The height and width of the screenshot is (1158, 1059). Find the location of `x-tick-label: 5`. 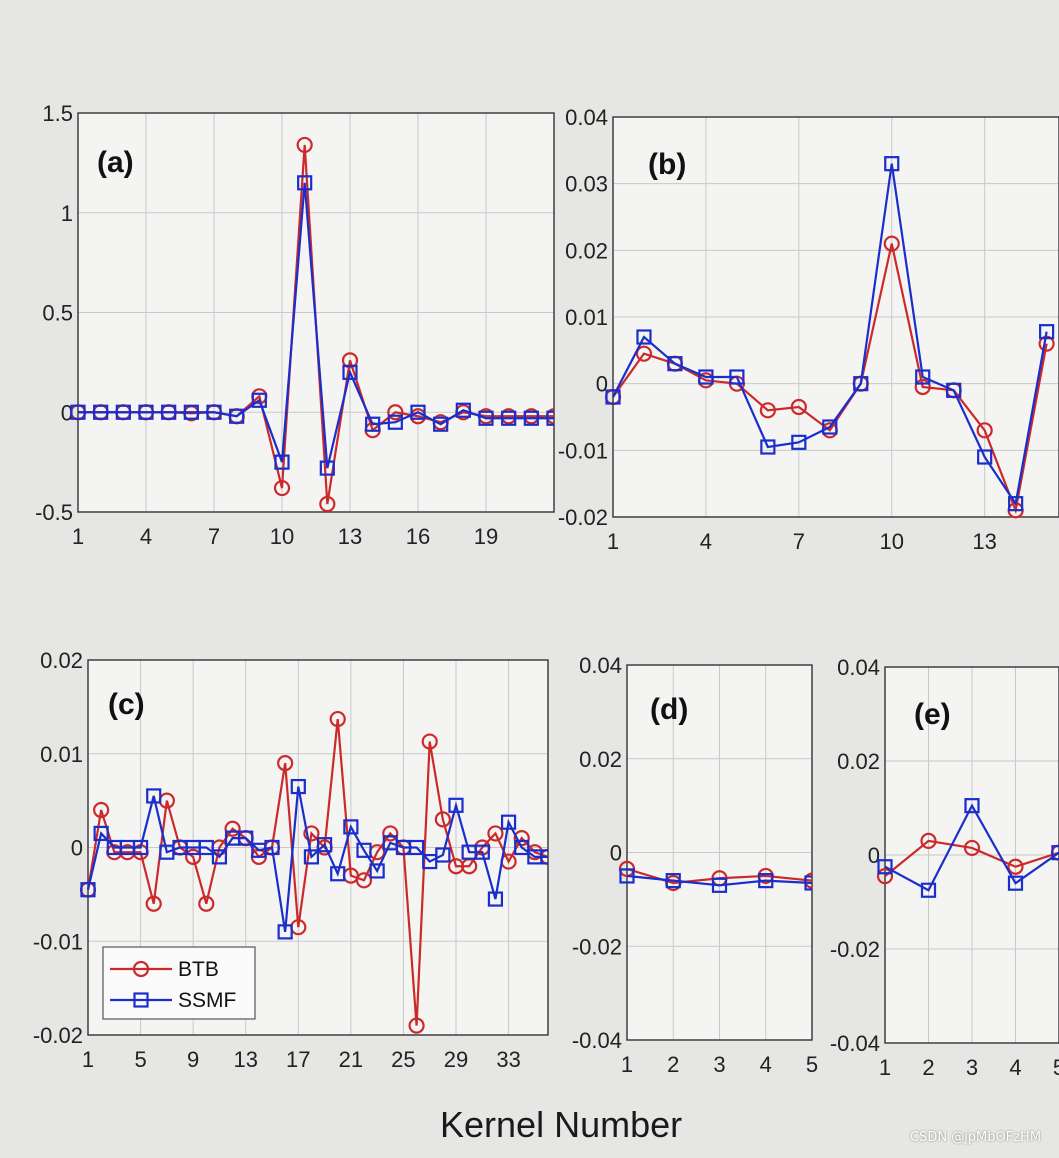

x-tick-label: 5 is located at coordinates (1056, 1067).